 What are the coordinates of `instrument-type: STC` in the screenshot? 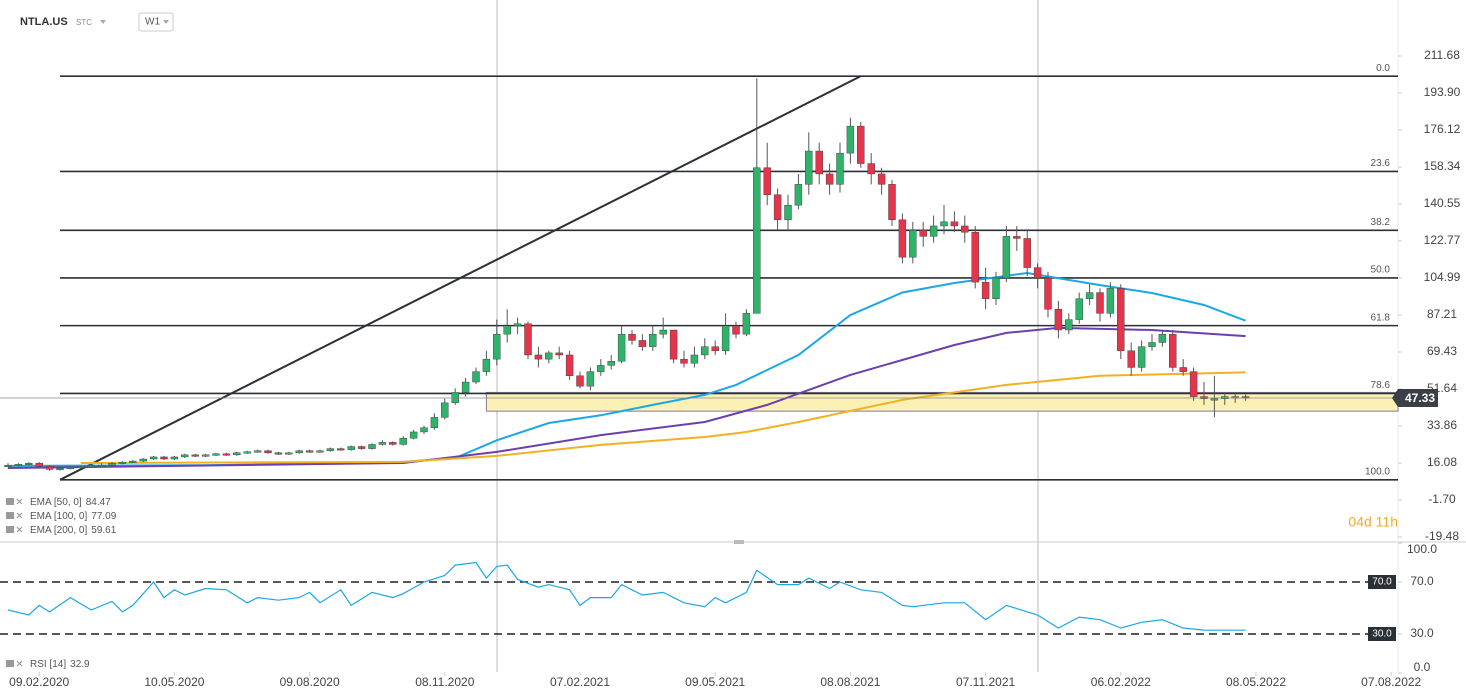 It's located at (84, 22).